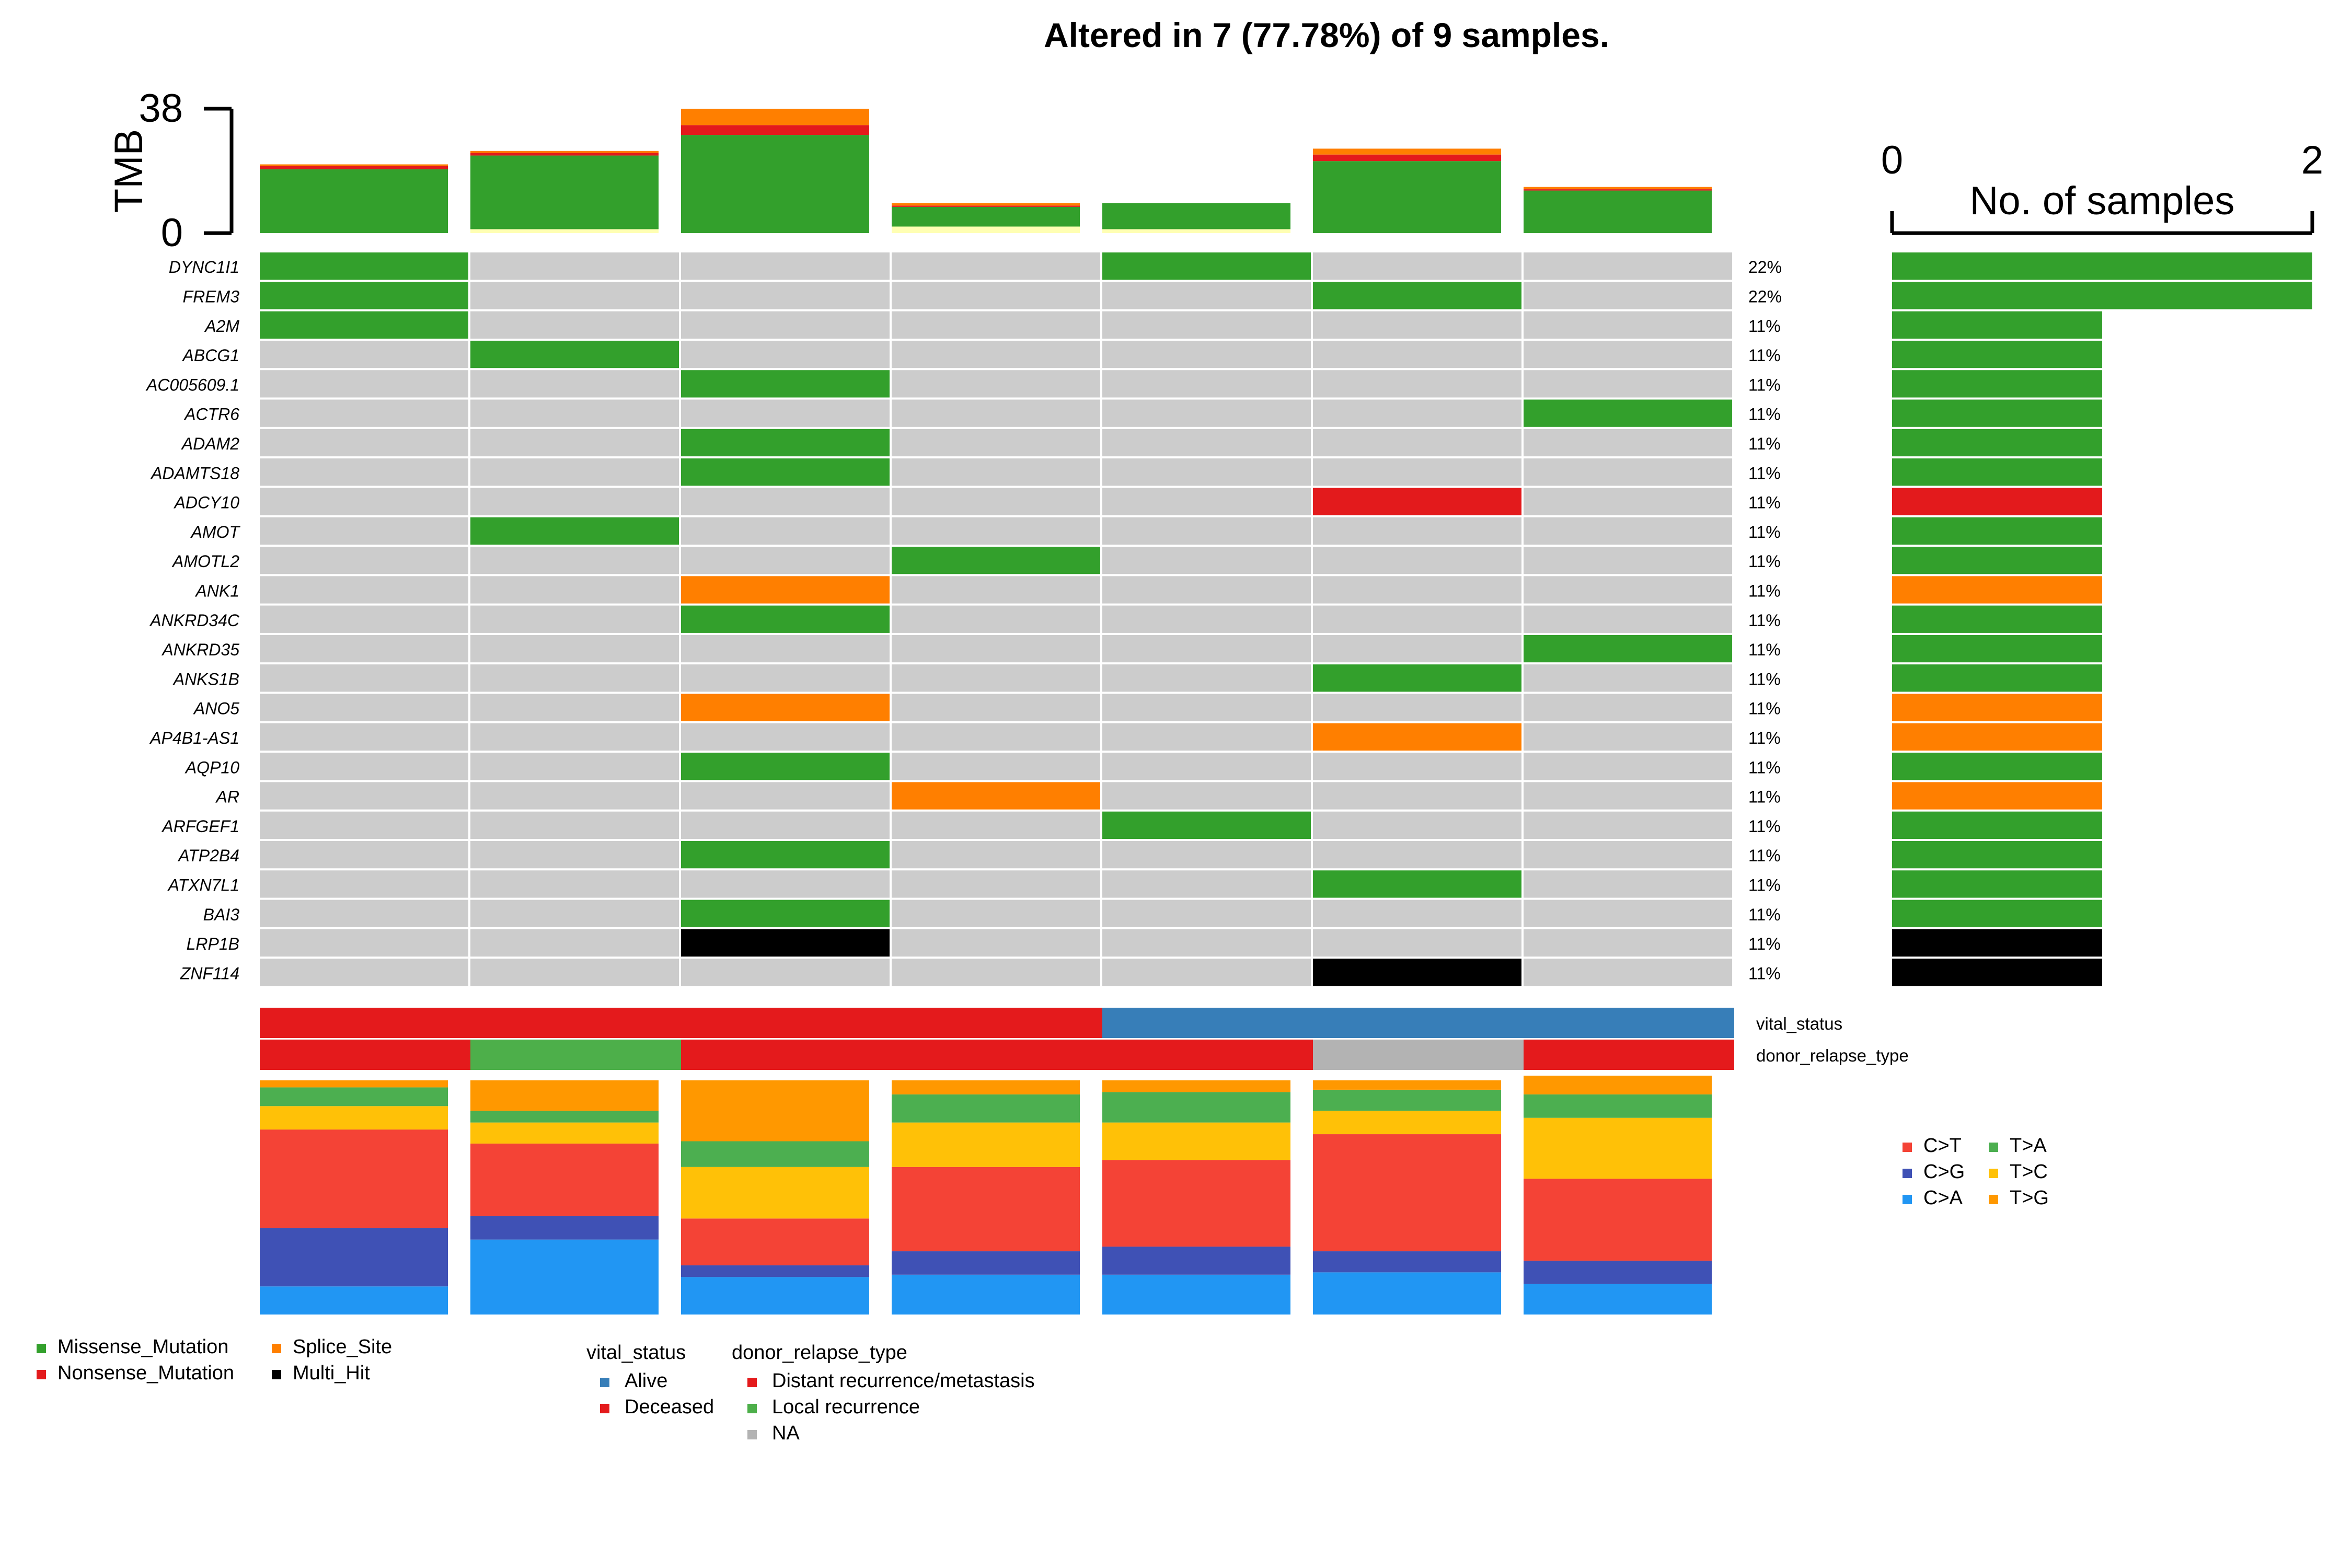 The image size is (2352, 1568). Describe the element at coordinates (205, 679) in the screenshot. I see `gene-label: ANKS1B` at that location.